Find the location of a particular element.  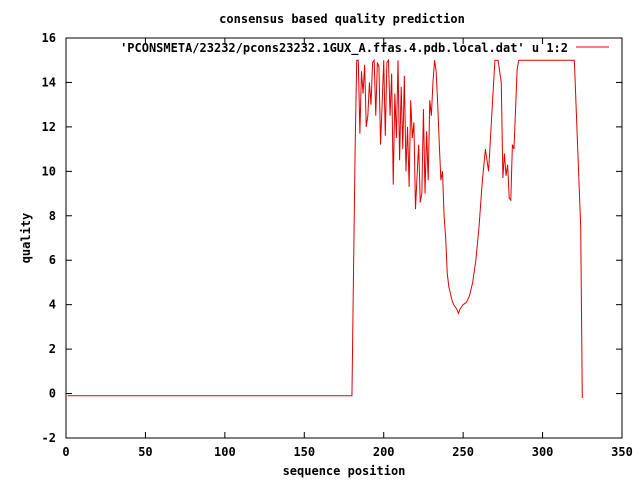

y-tick-label: 2 is located at coordinates (52, 349).